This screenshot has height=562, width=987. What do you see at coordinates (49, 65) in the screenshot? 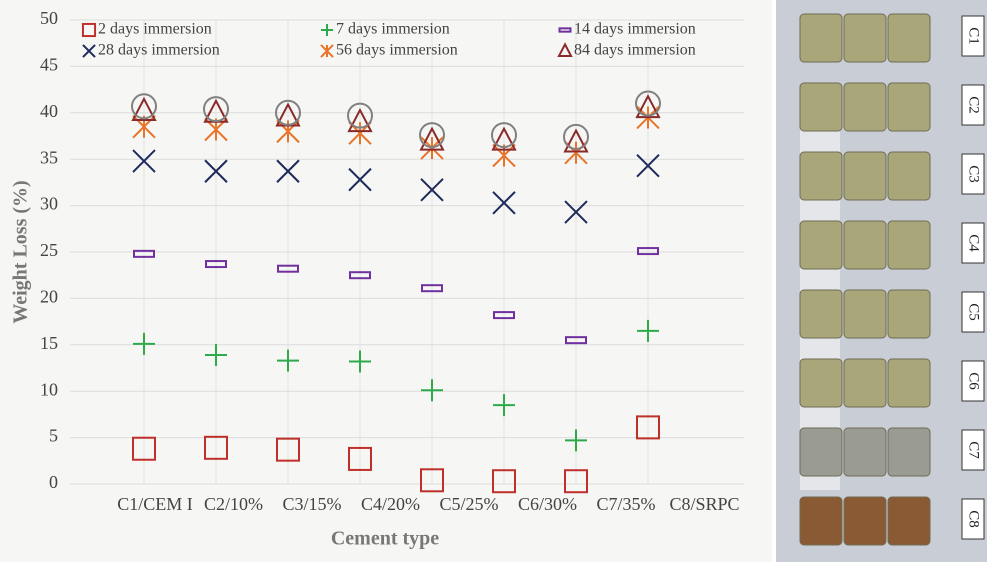
I see `y-tick-label: 45` at bounding box center [49, 65].